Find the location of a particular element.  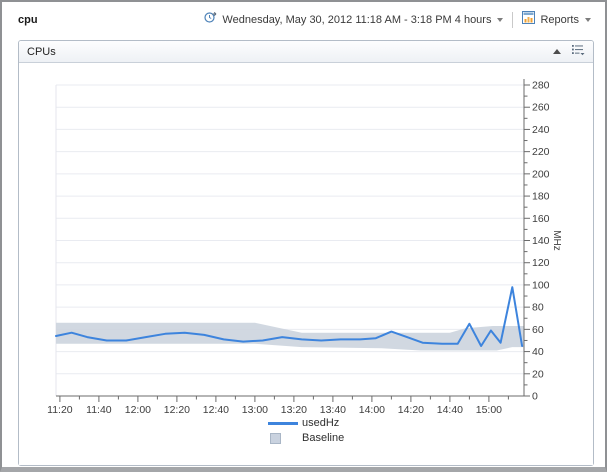

svg-text: 11:20 is located at coordinates (60, 409).